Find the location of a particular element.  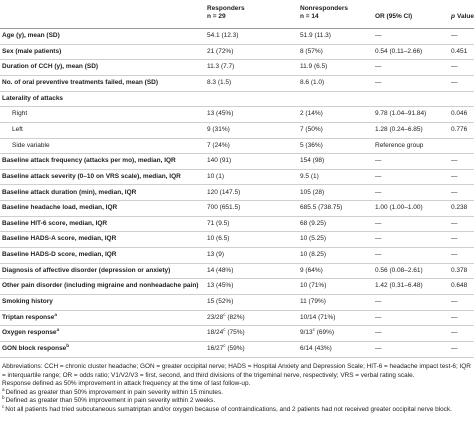

row-label: Duration of CCH (y), mean (SD) is located at coordinates (50, 66).